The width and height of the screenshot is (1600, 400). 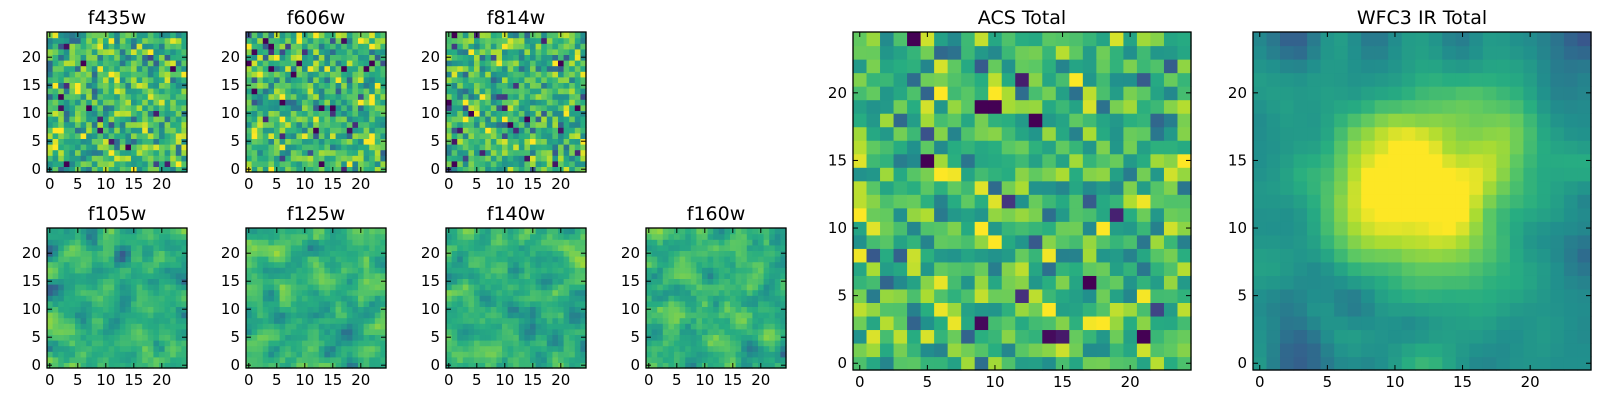 What do you see at coordinates (704, 380) in the screenshot?
I see `x-tick-label: 10` at bounding box center [704, 380].